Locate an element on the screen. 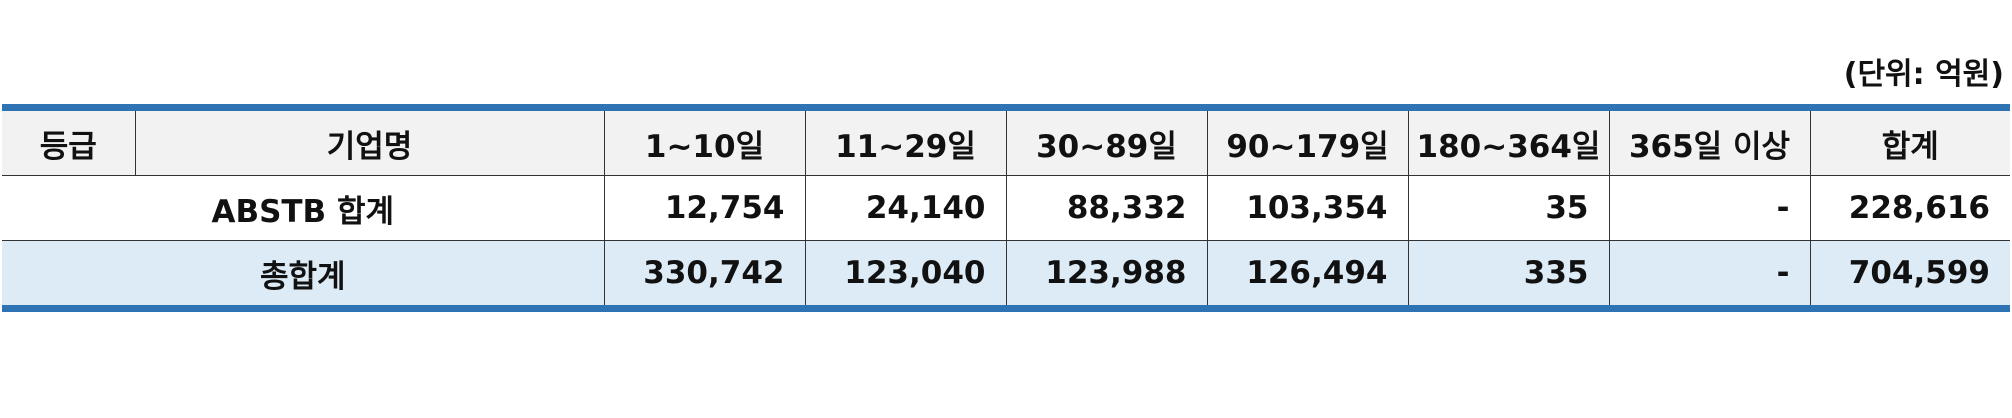 Image resolution: width=2012 pixels, height=418 pixels. table-cell: 330,742 is located at coordinates (704, 274).